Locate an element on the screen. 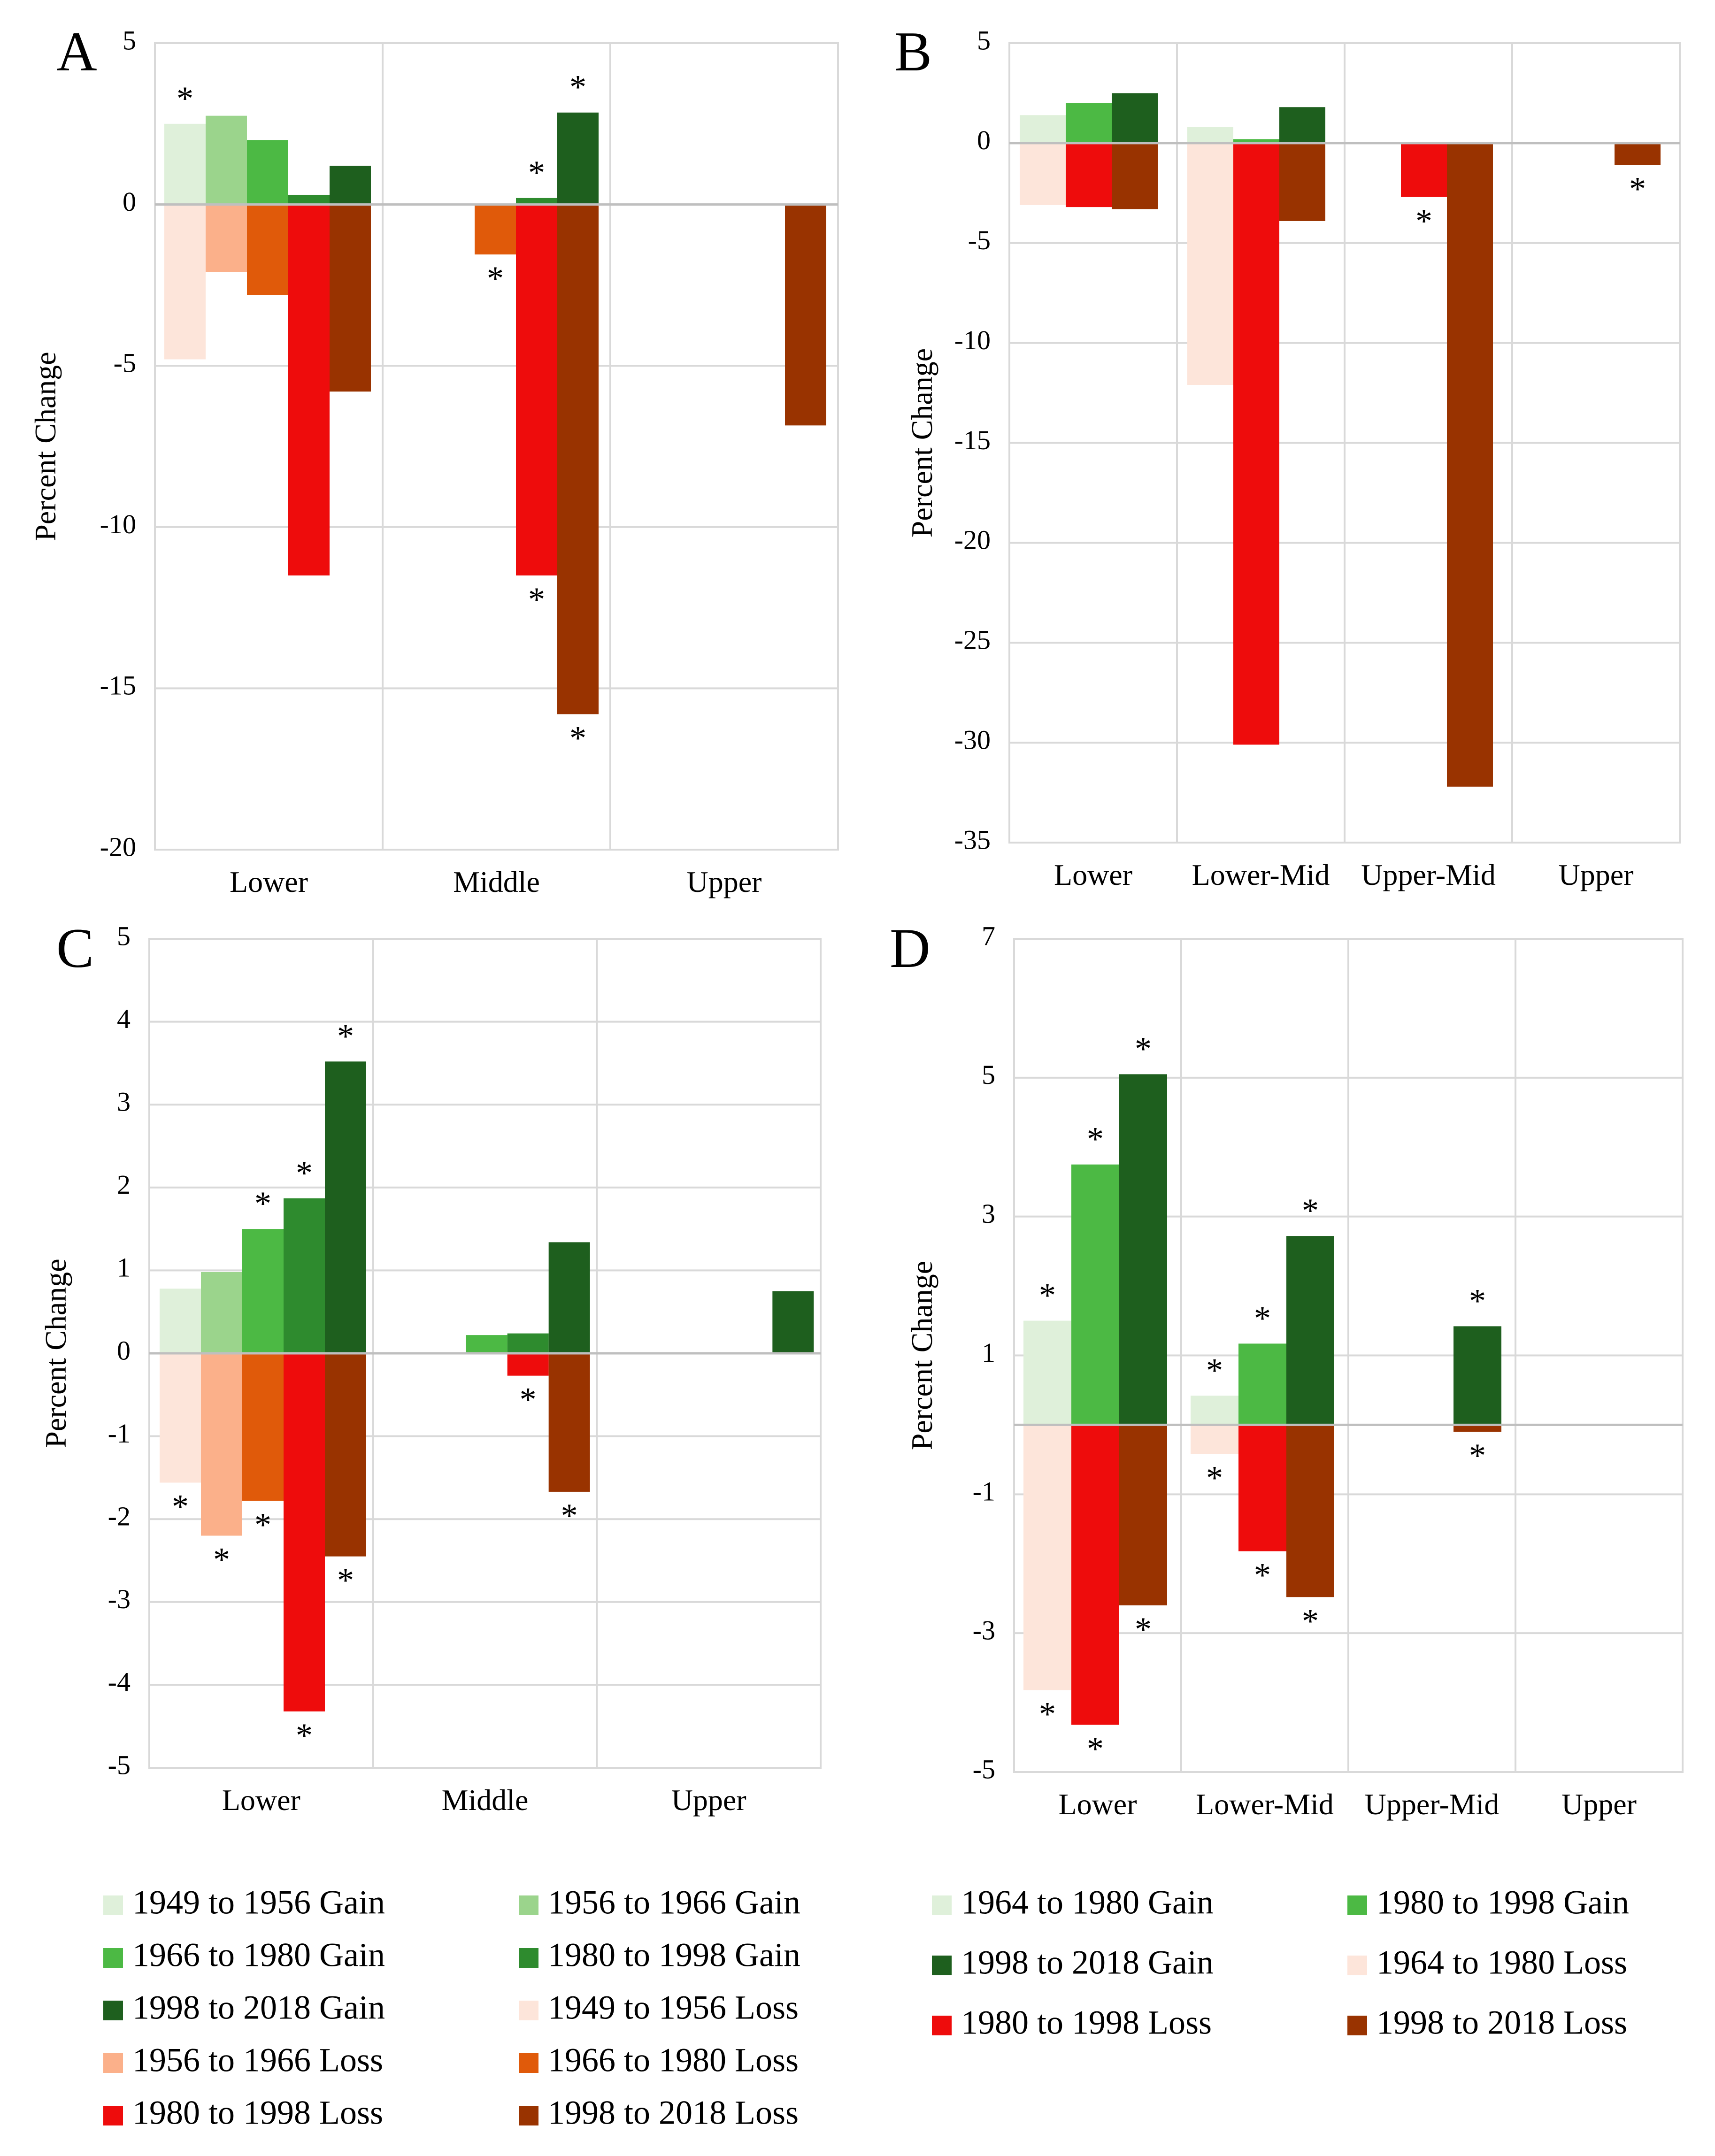 The width and height of the screenshot is (1715, 2156). x-category-label: Middle is located at coordinates (496, 881).